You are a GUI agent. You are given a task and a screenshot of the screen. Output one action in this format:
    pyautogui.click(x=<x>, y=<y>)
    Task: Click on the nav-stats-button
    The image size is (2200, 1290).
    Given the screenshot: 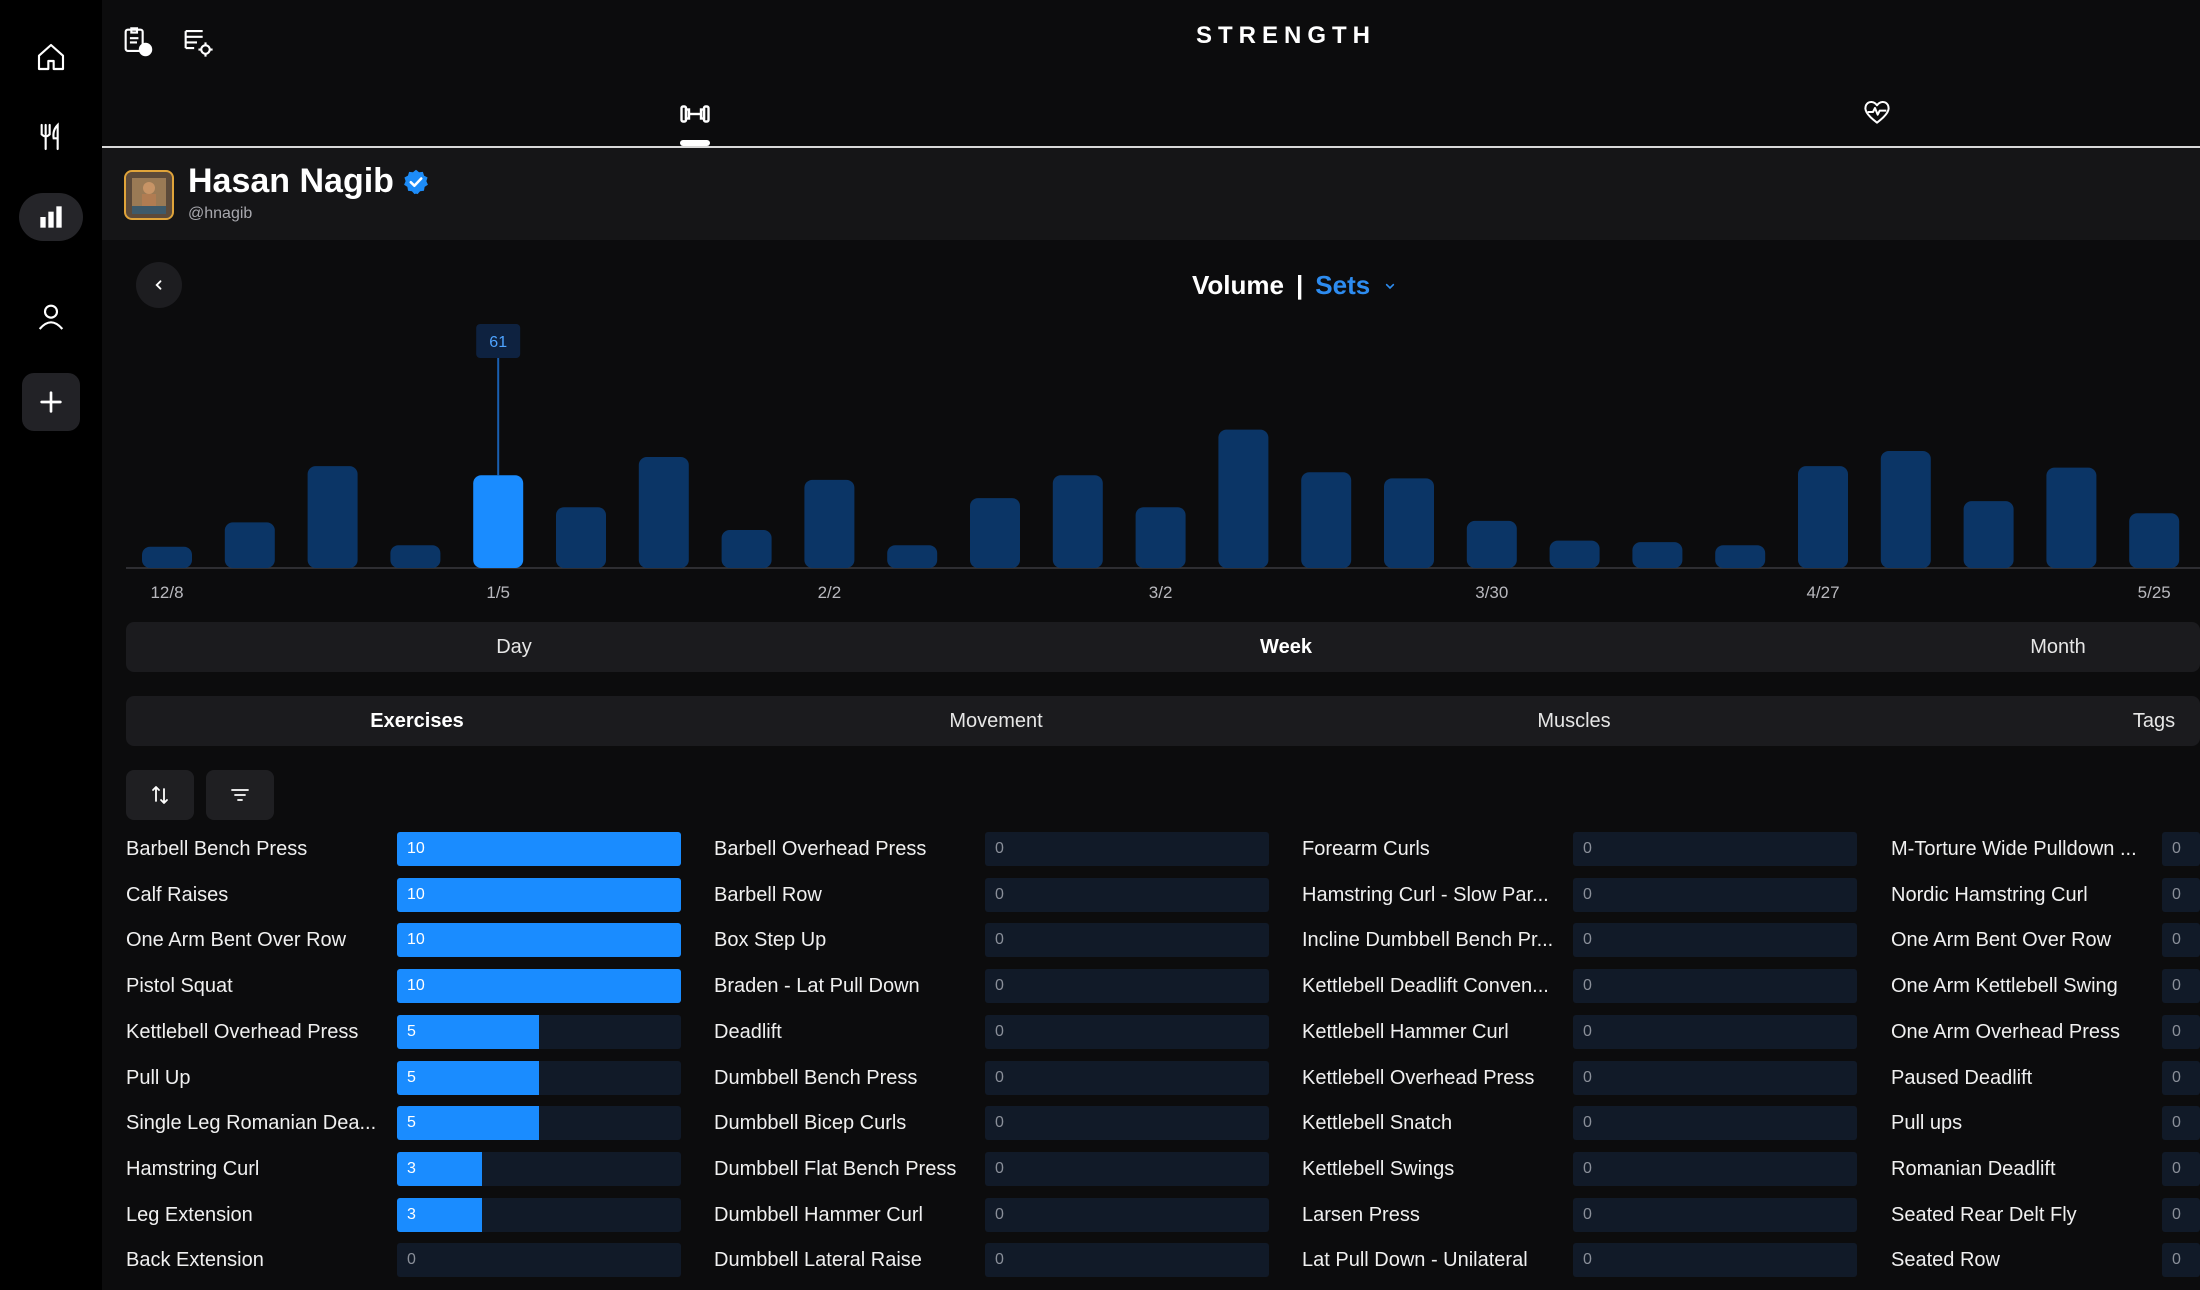 What is the action you would take?
    pyautogui.click(x=51, y=217)
    